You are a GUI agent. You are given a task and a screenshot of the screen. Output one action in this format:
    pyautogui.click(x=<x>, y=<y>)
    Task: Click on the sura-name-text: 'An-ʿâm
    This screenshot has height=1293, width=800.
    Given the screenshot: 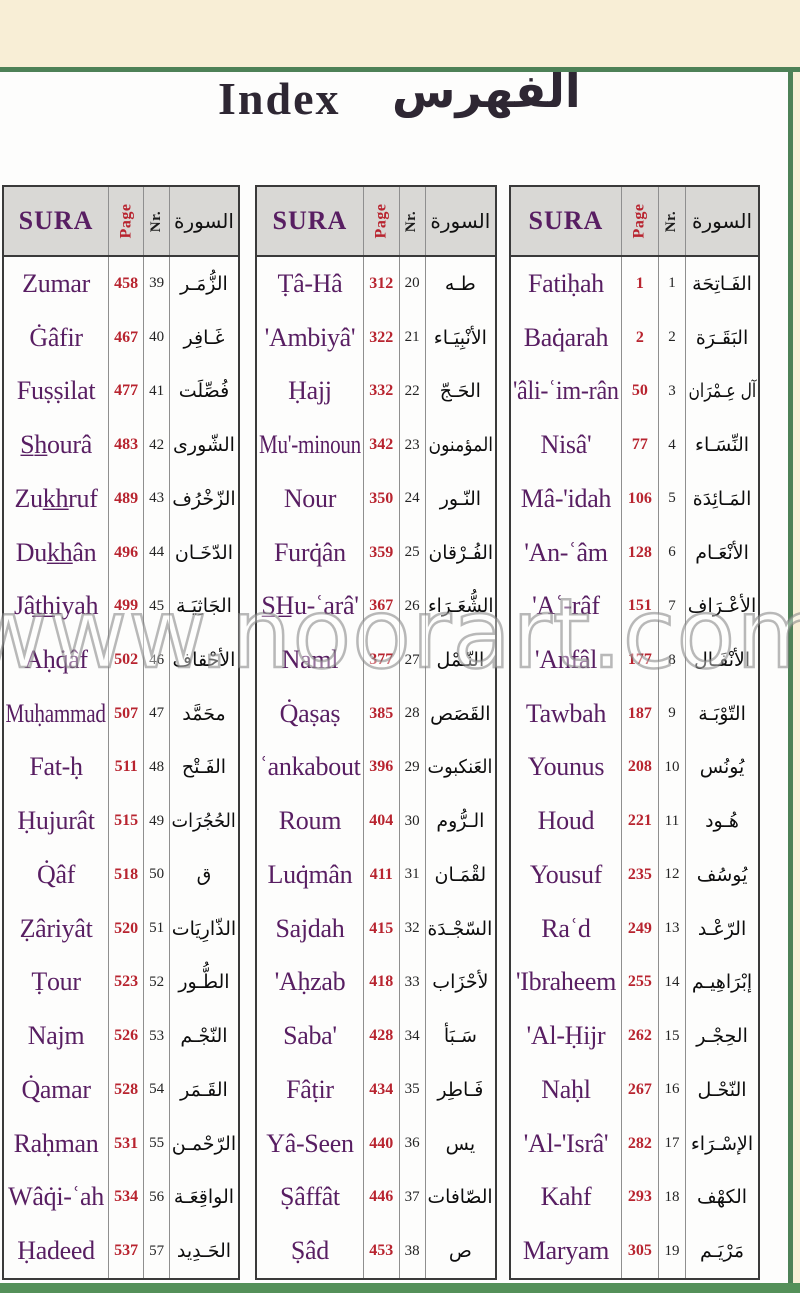 What is the action you would take?
    pyautogui.click(x=566, y=552)
    